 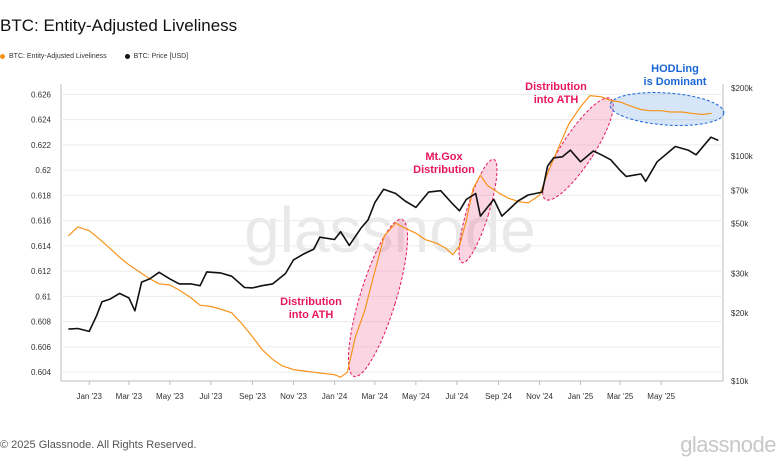 I want to click on x-tick-label: Mar '23, so click(x=129, y=396).